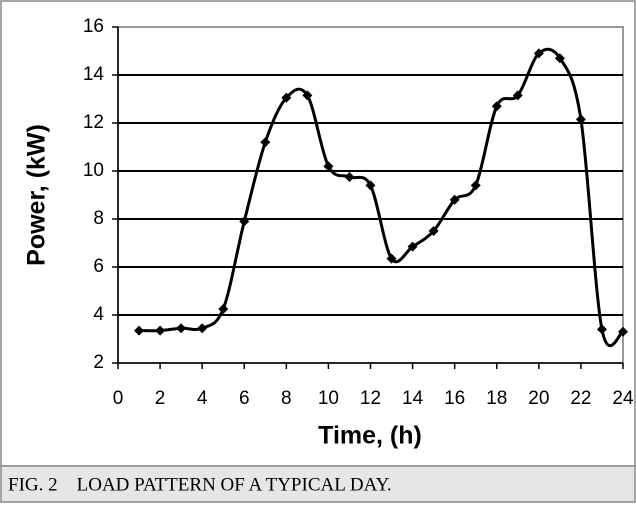 The image size is (636, 508). I want to click on x-tick-label: 22, so click(580, 398).